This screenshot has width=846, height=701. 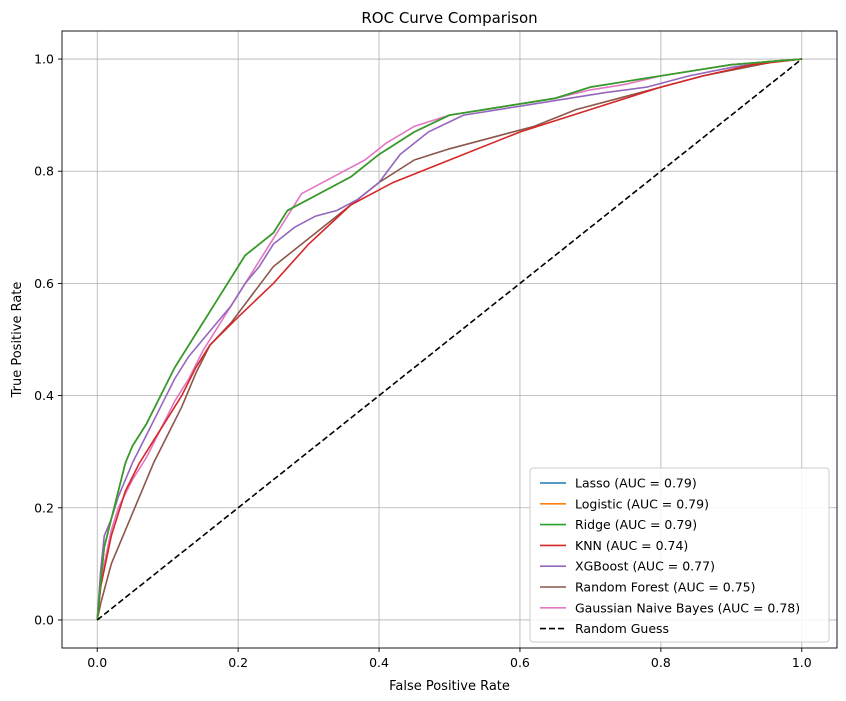 I want to click on chart-title: ROC Curve Comparison, so click(x=449, y=18).